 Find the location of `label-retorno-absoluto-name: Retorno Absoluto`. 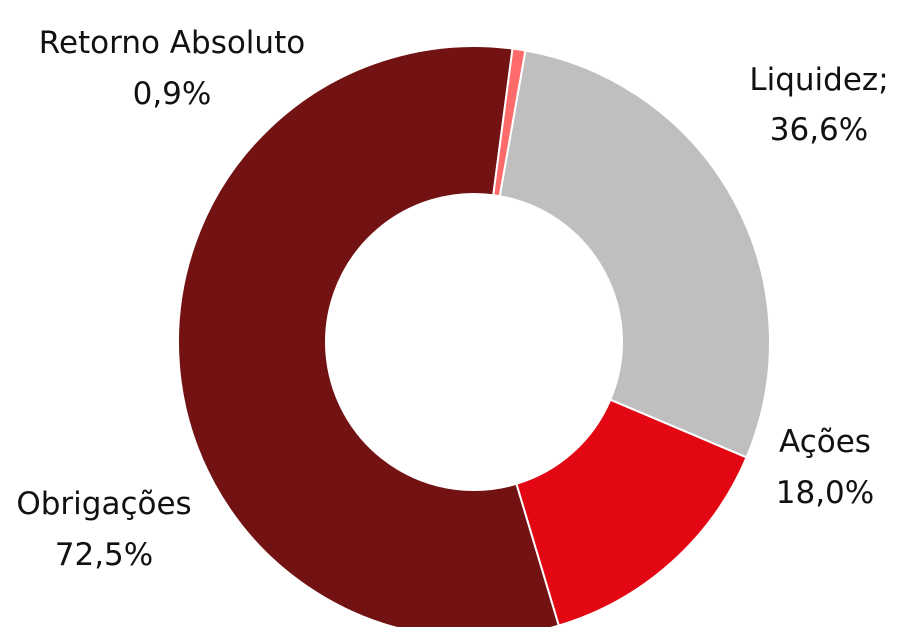

label-retorno-absoluto-name: Retorno Absoluto is located at coordinates (172, 43).